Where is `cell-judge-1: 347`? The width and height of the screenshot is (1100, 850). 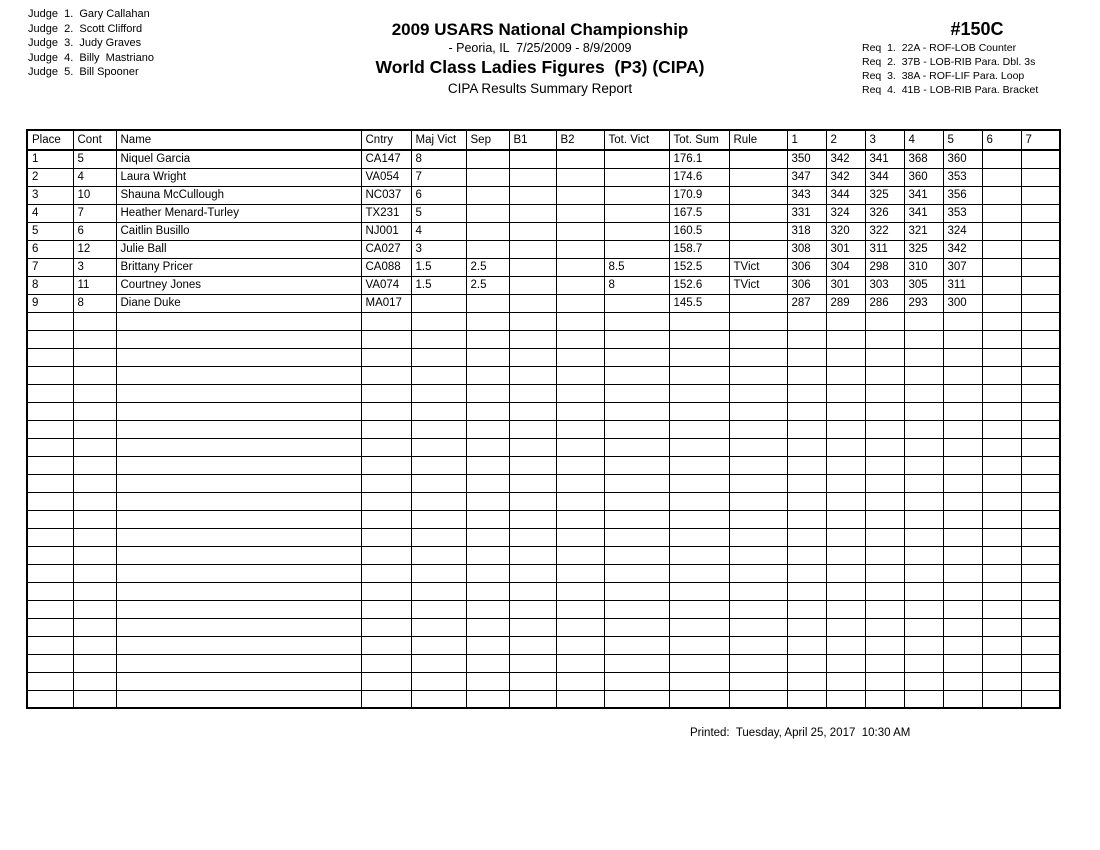 cell-judge-1: 347 is located at coordinates (806, 177).